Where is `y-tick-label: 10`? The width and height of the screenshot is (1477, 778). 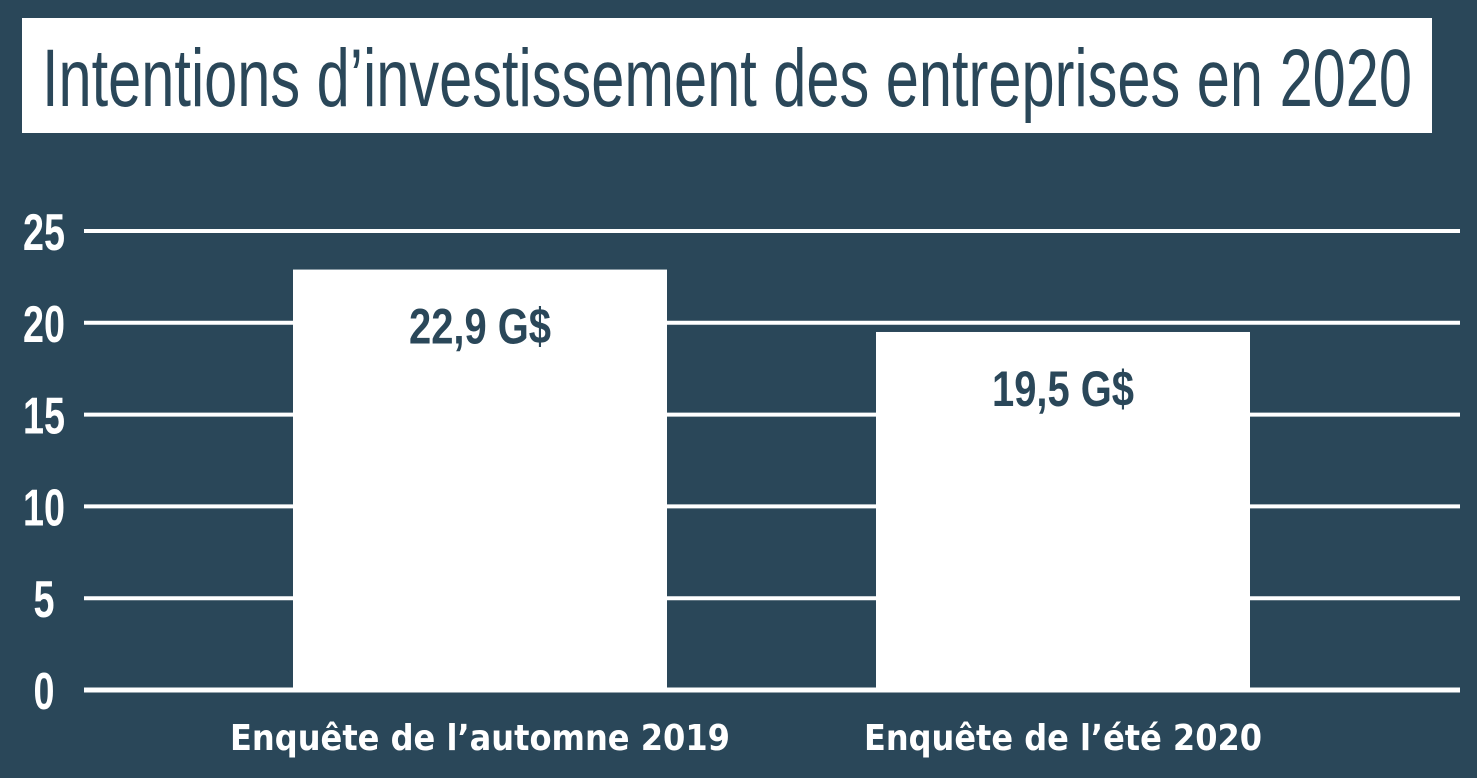
y-tick-label: 10 is located at coordinates (44, 508).